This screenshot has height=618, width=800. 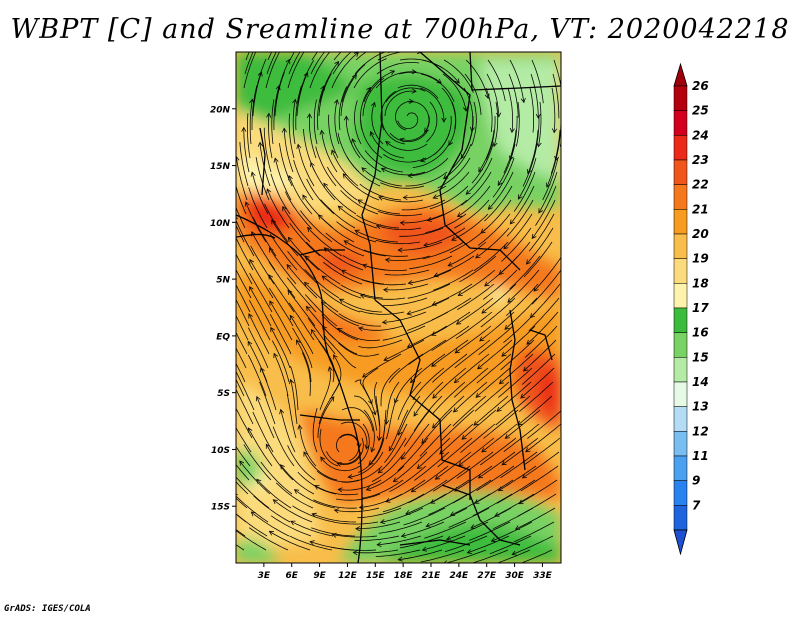 I want to click on lon-tick-label: 15E, so click(x=376, y=576).